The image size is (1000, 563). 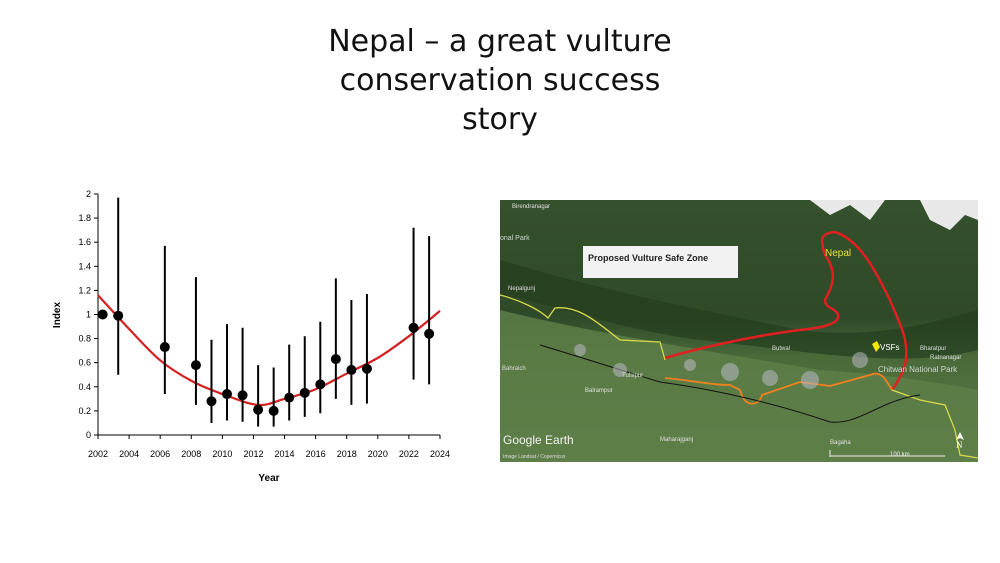 What do you see at coordinates (876, 346) in the screenshot?
I see `vsf-pin-icon` at bounding box center [876, 346].